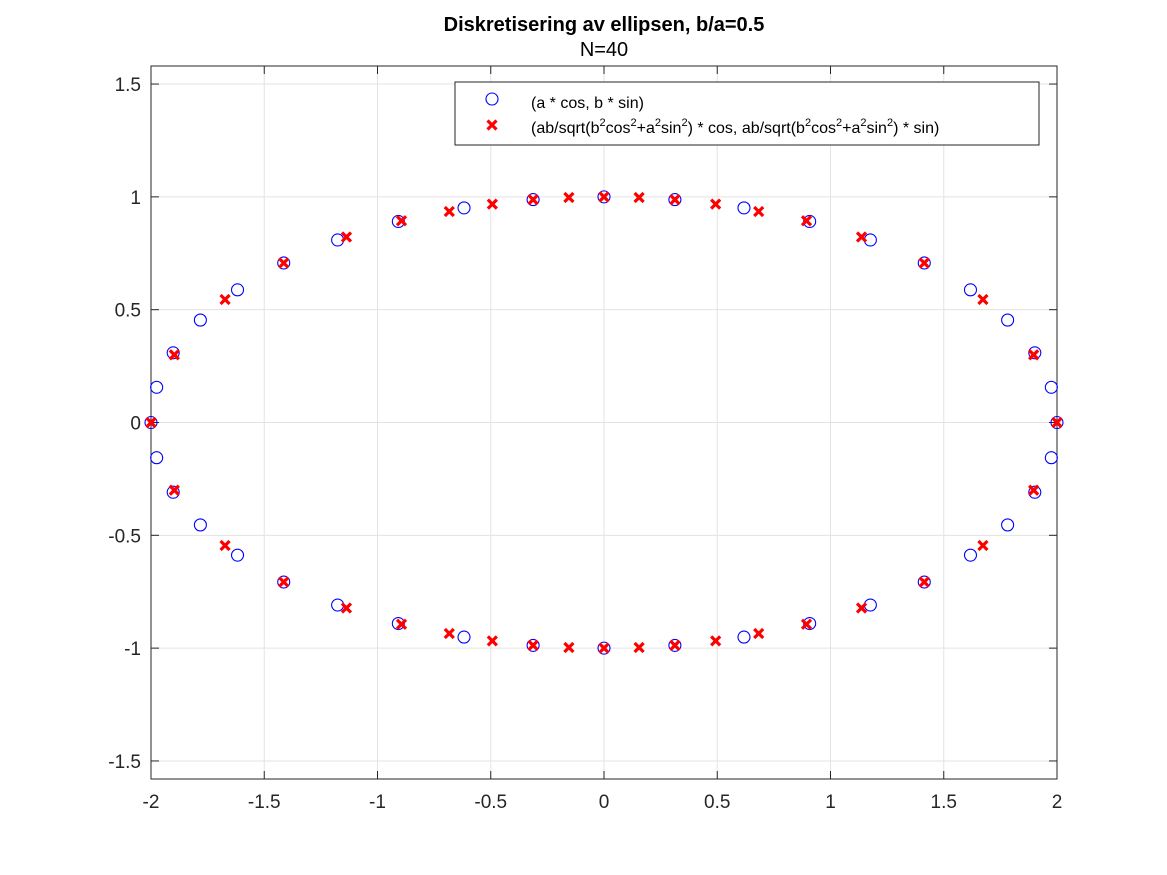 The height and width of the screenshot is (875, 1167). I want to click on legend-markers, so click(492, 111).